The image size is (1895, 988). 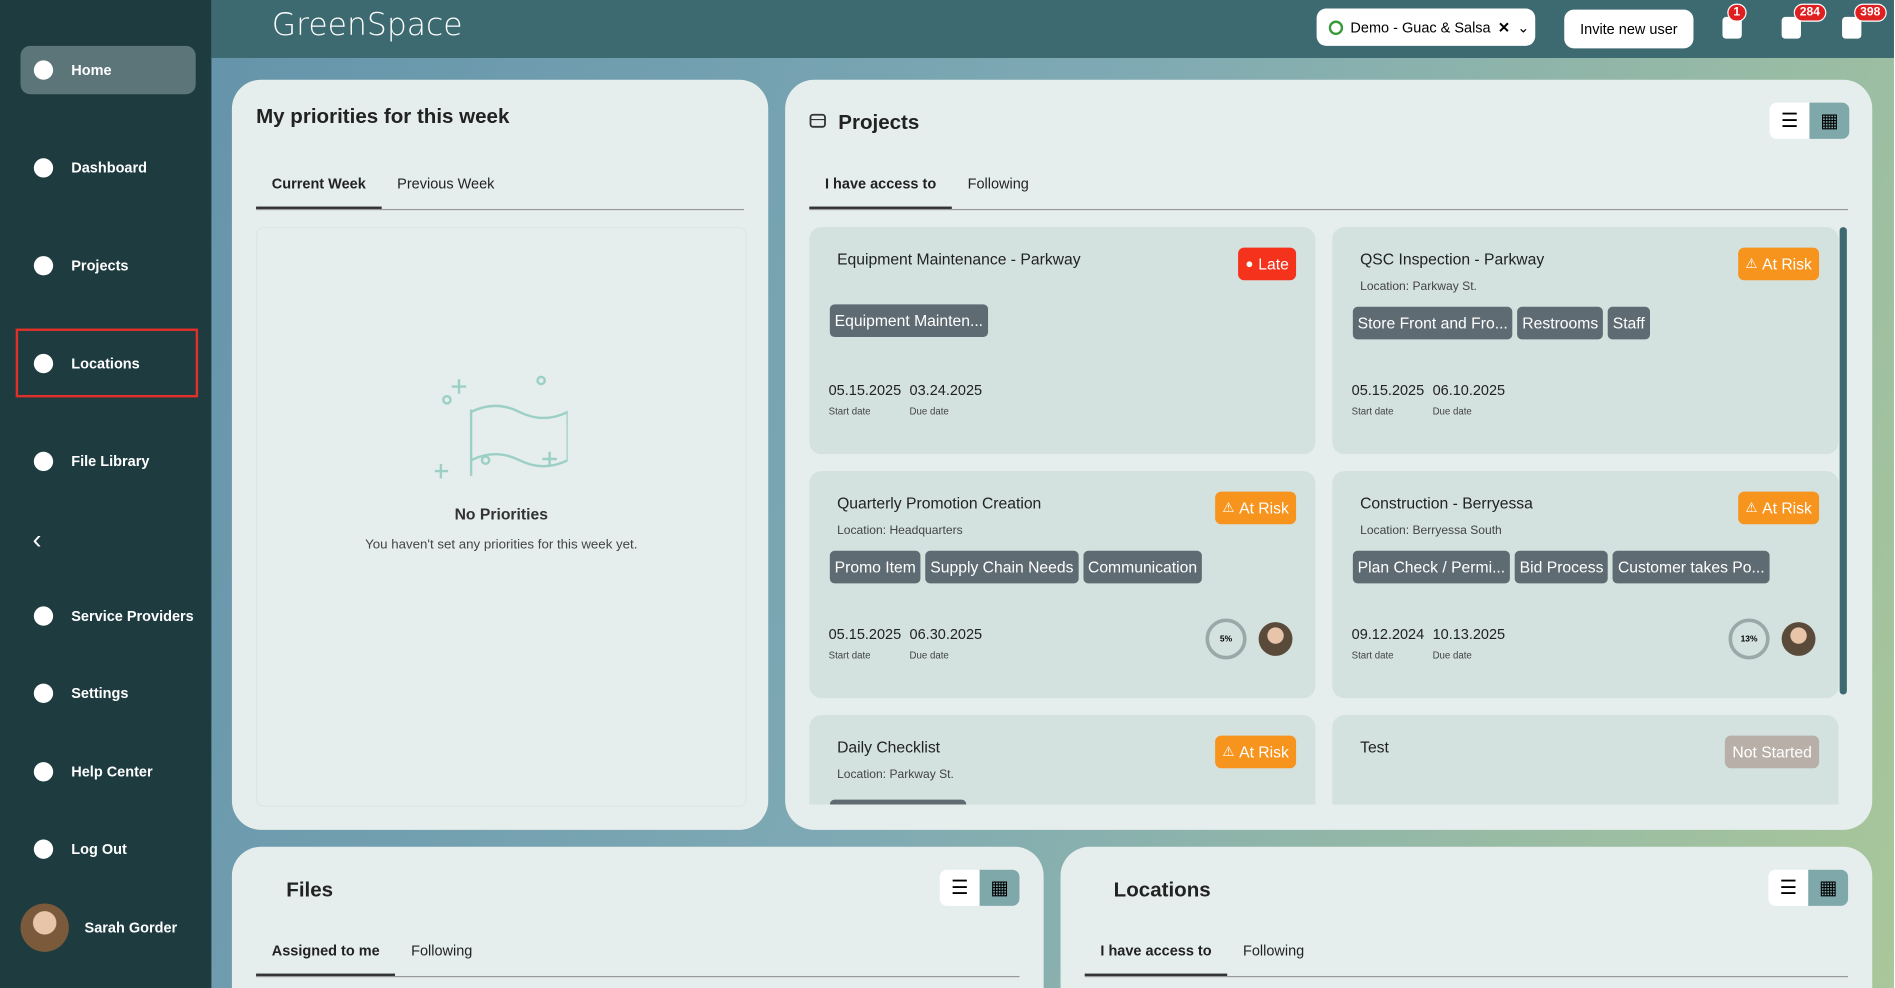 I want to click on status-label: Not Started, so click(x=1772, y=751).